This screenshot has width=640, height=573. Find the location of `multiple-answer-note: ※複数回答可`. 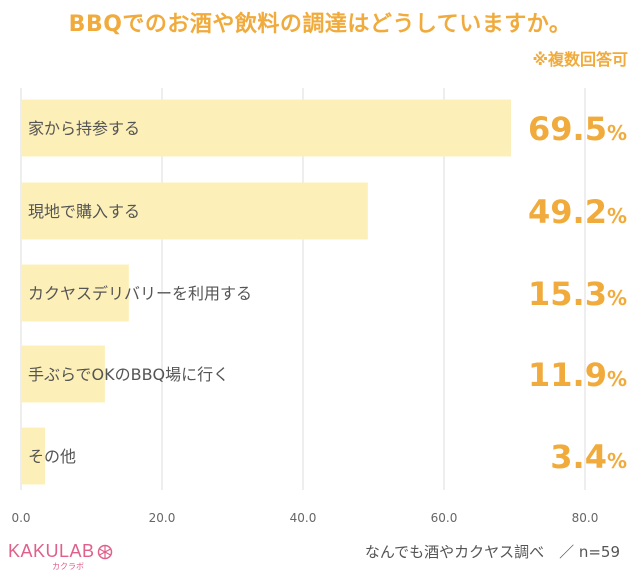

multiple-answer-note: ※複数回答可 is located at coordinates (580, 59).